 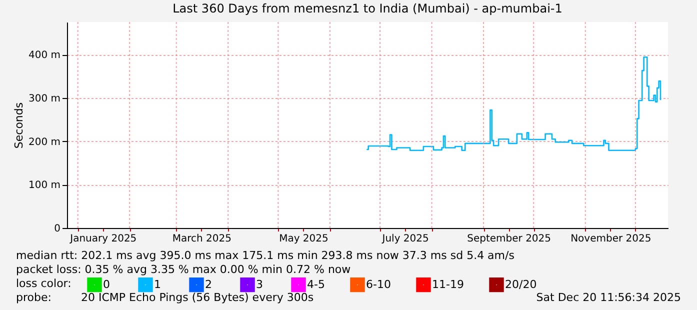 What do you see at coordinates (378, 284) in the screenshot?
I see `legend-label: 6-10` at bounding box center [378, 284].